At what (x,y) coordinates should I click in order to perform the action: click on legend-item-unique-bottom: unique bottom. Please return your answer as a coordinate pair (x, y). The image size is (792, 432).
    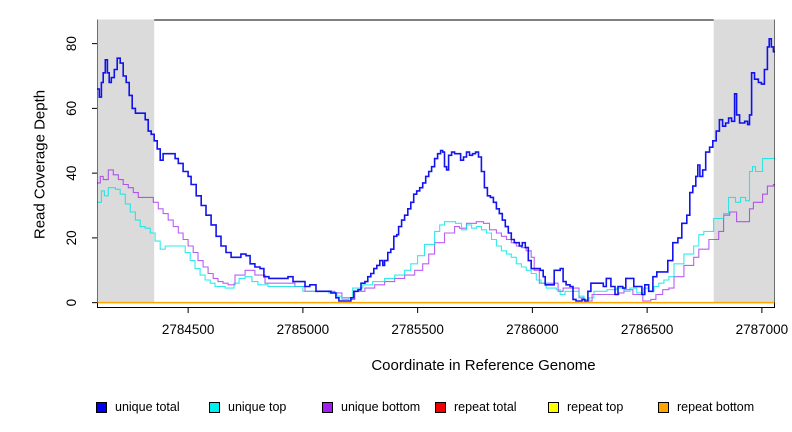
    Looking at the image, I should click on (371, 407).